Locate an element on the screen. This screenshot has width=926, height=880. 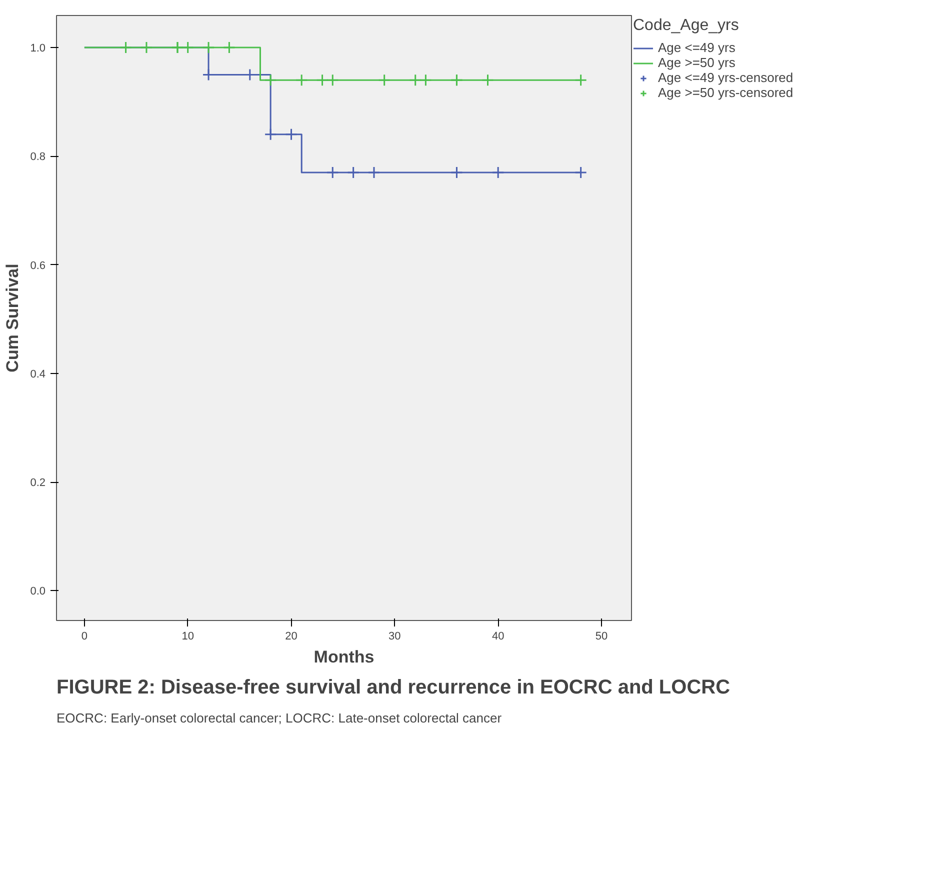
y-tick-label: 0.6 is located at coordinates (38, 266).